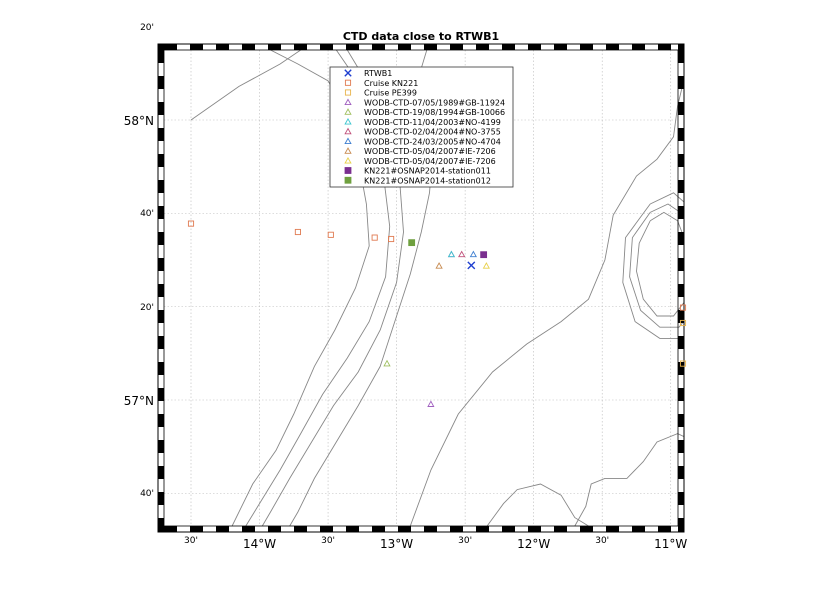  Describe the element at coordinates (434, 102) in the screenshot. I see `legend-label: WODB-CTD-07/05/1989#GB-11924` at that location.